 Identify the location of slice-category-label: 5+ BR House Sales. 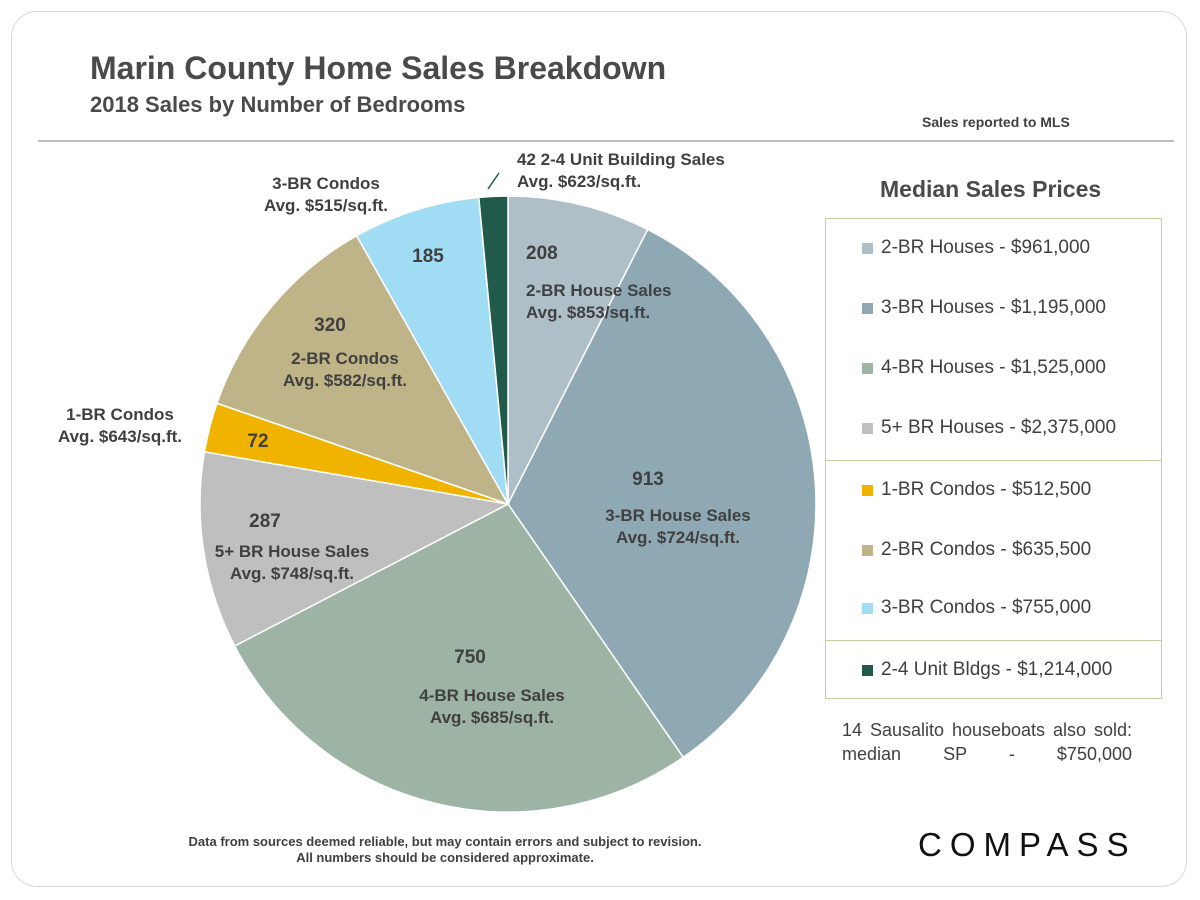
(292, 551).